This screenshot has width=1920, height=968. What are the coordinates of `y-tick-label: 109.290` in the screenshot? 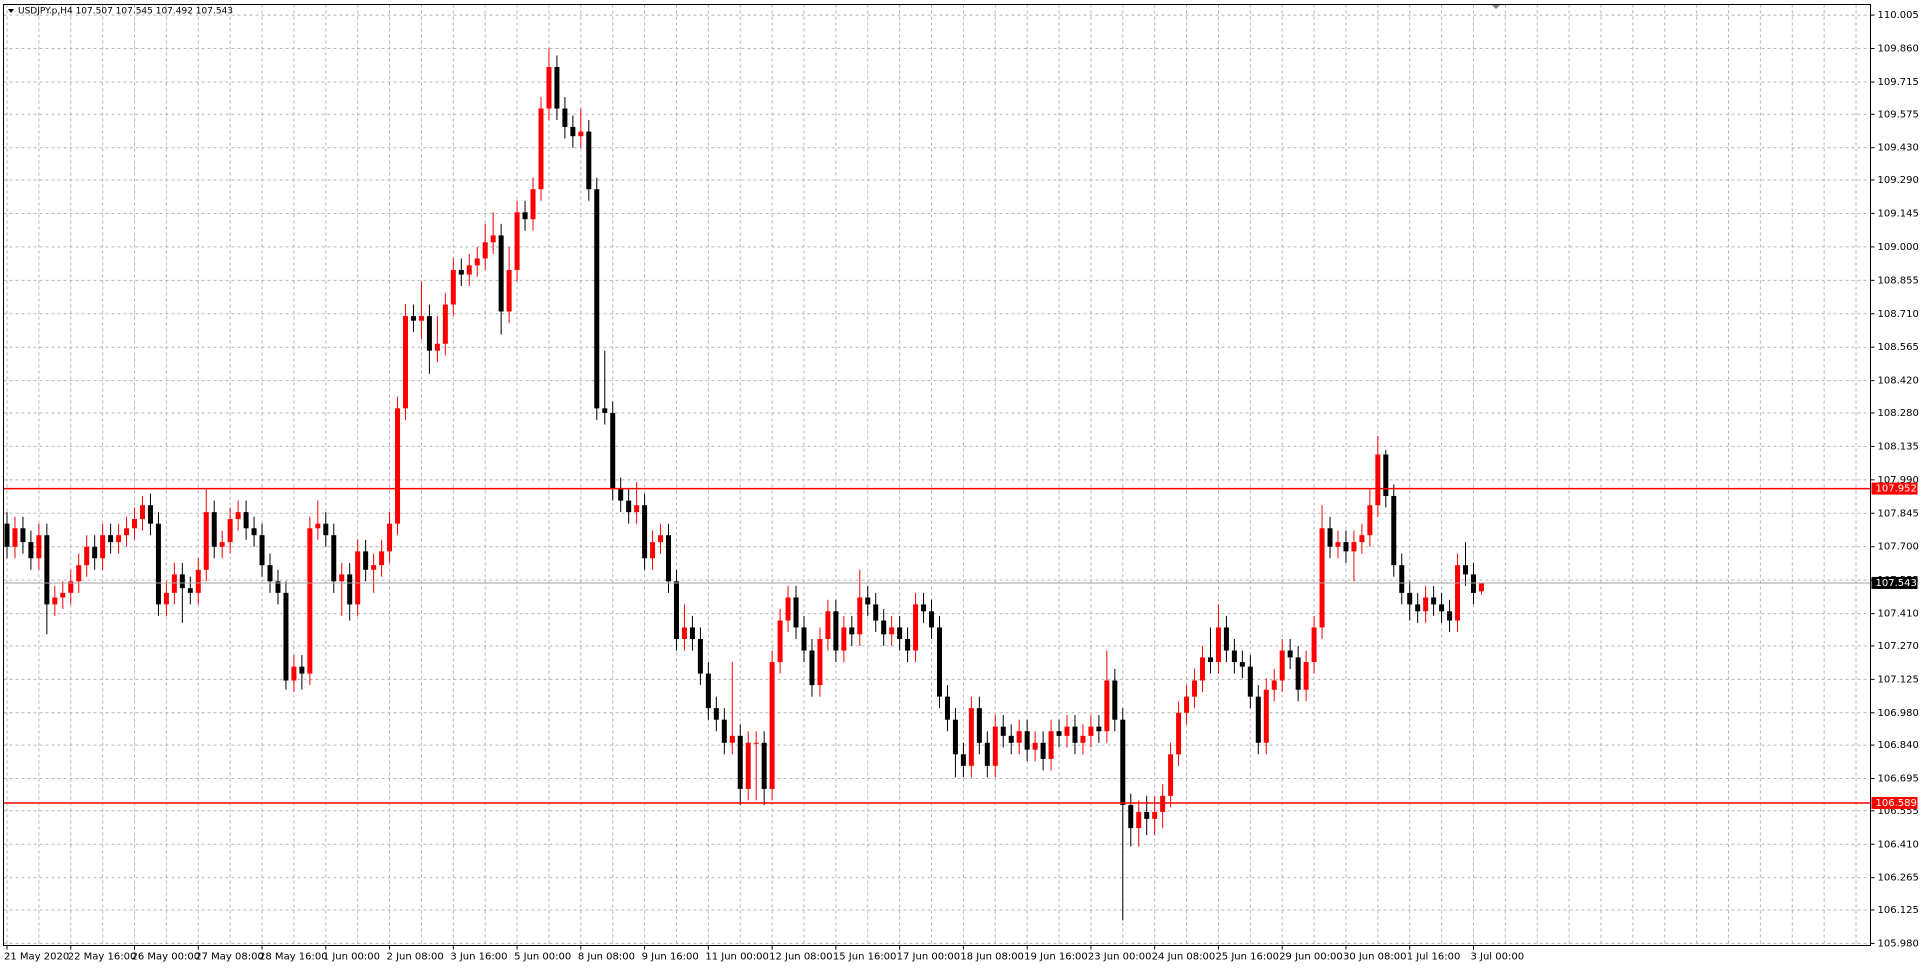 It's located at (1898, 180).